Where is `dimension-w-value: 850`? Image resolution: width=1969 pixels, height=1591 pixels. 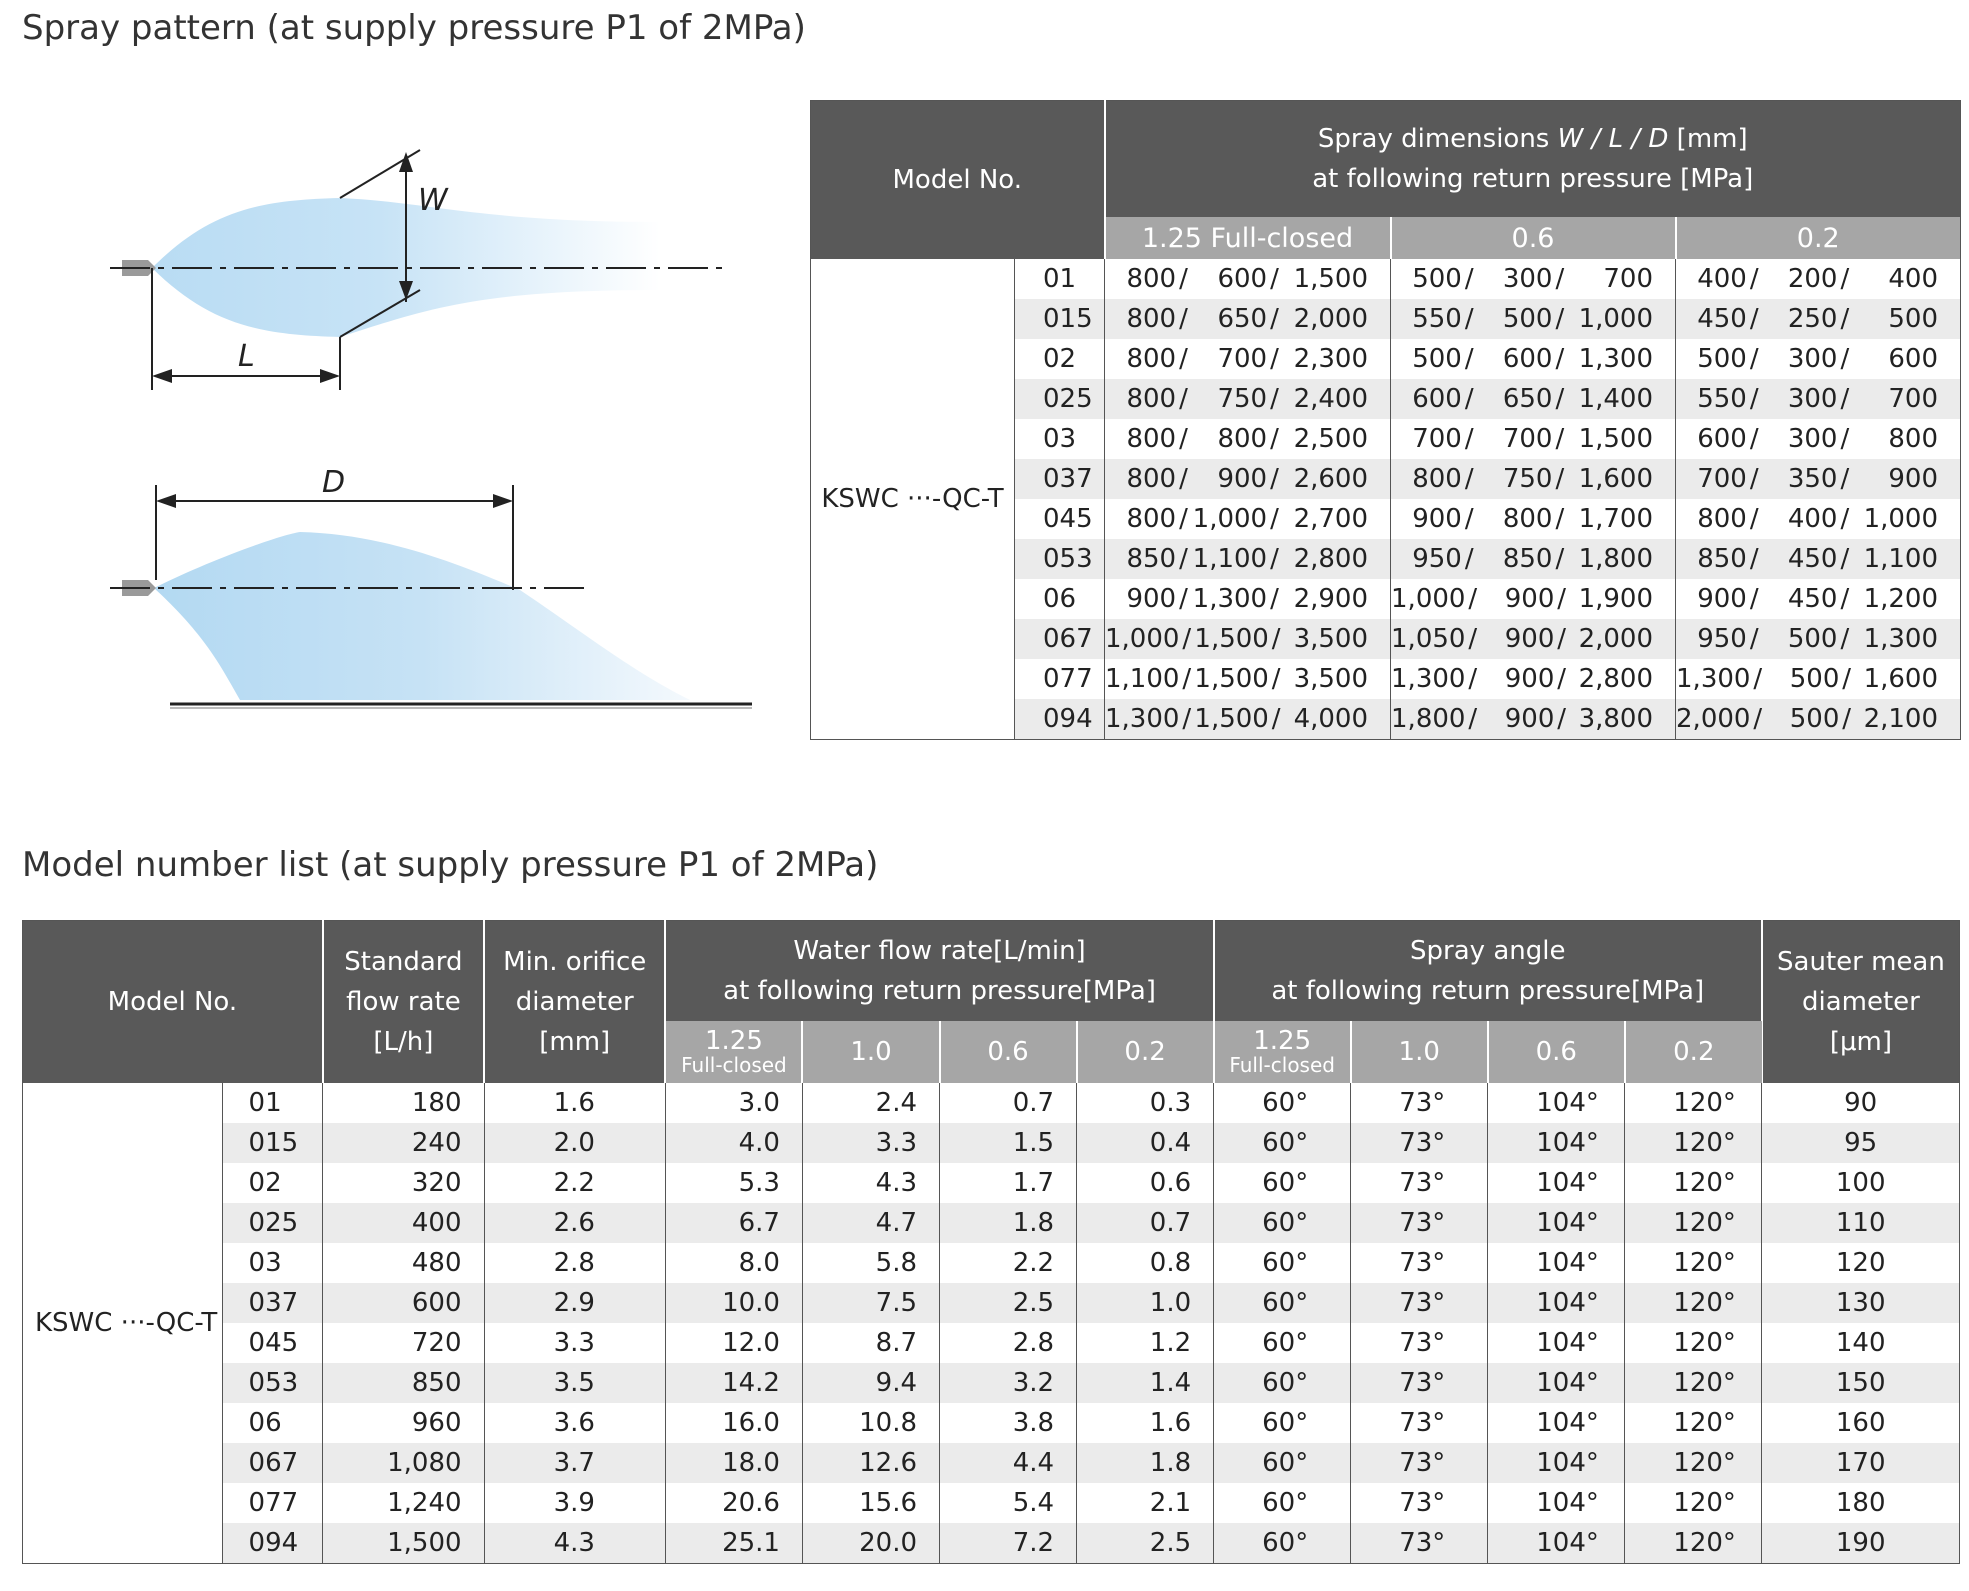 dimension-w-value: 850 is located at coordinates (1722, 559).